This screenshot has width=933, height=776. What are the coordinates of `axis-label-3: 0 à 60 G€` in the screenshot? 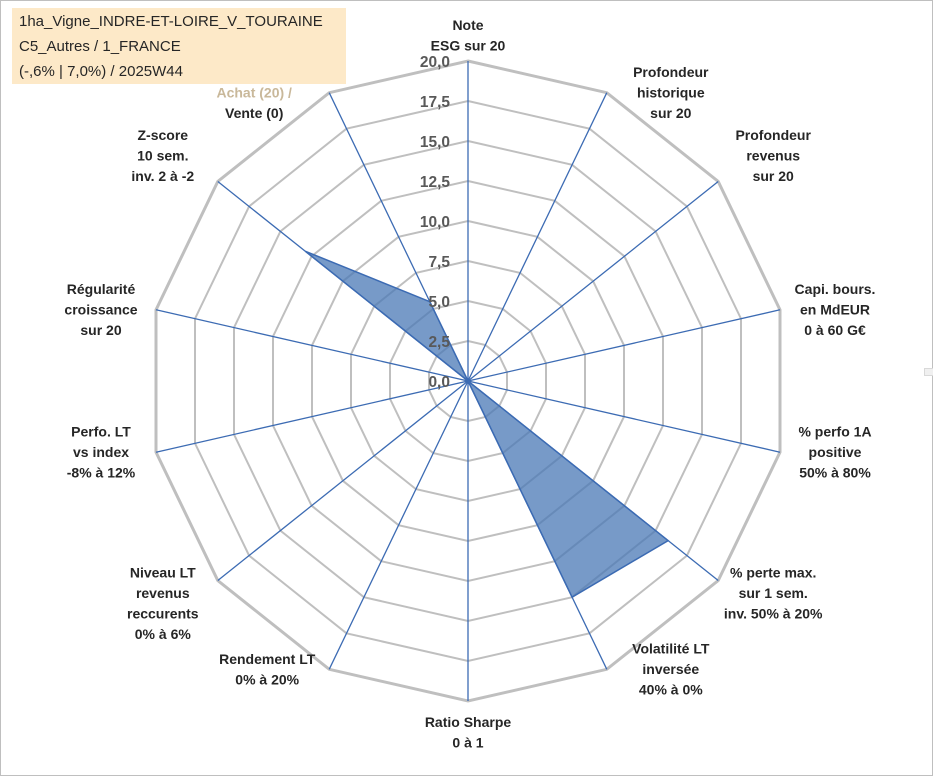 It's located at (835, 330).